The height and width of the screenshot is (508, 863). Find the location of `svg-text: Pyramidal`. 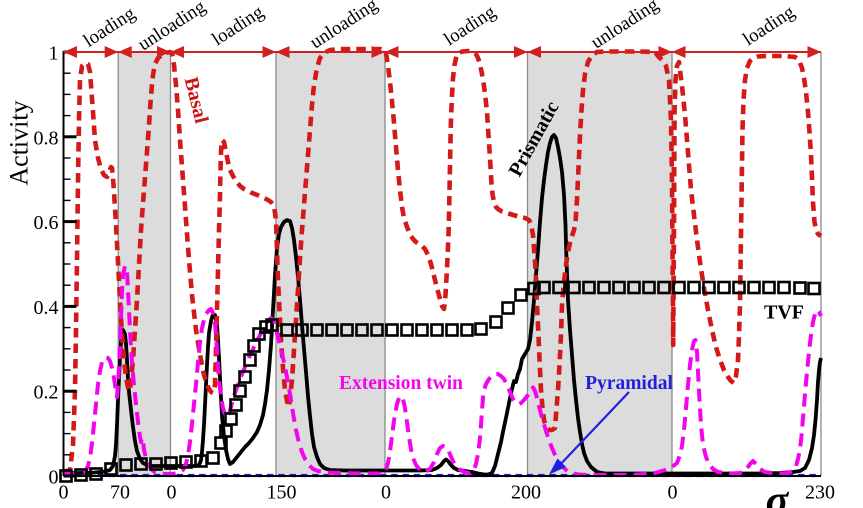

svg-text: Pyramidal is located at coordinates (629, 383).